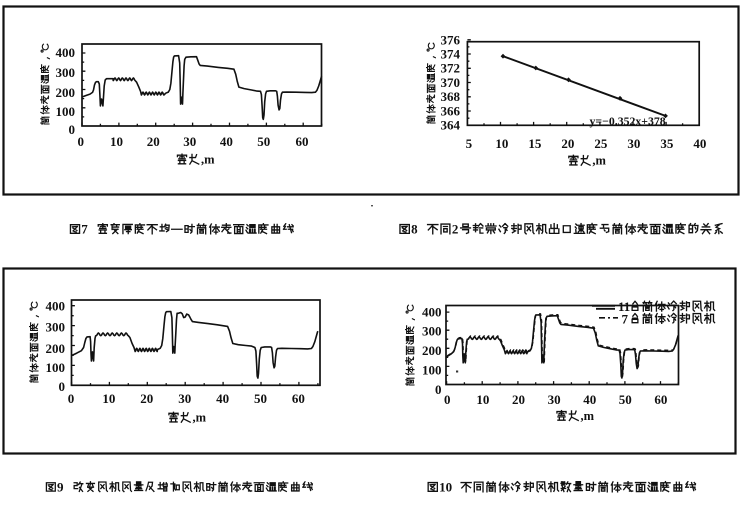 This screenshot has width=742, height=508. What do you see at coordinates (451, 82) in the screenshot?
I see `svg-text: 370` at bounding box center [451, 82].